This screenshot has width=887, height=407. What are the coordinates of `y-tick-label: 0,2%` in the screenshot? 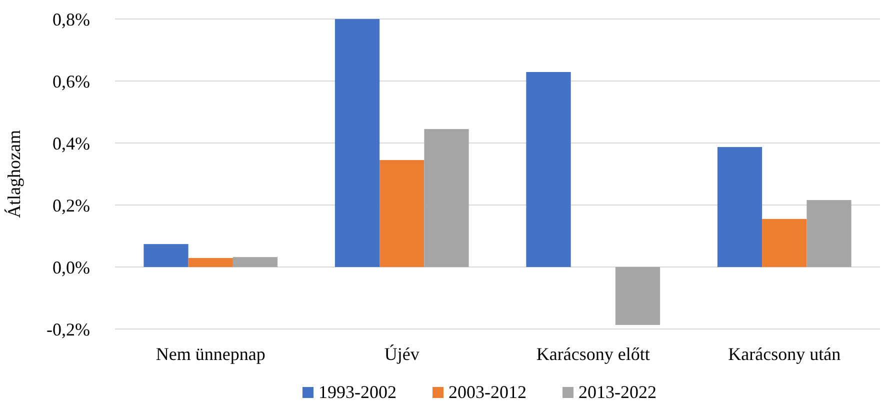 It's located at (71, 205).